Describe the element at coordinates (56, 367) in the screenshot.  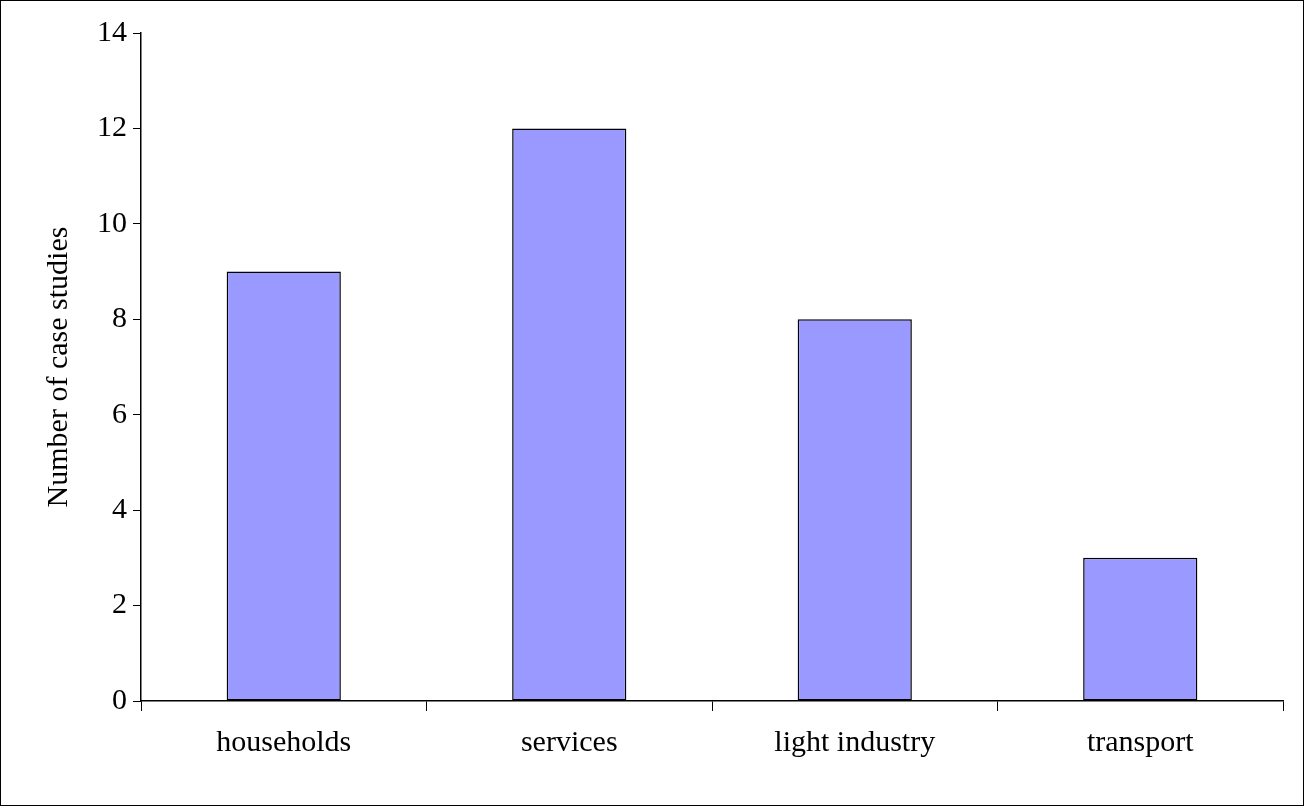
I see `y-axis-title: Number of case studies` at that location.